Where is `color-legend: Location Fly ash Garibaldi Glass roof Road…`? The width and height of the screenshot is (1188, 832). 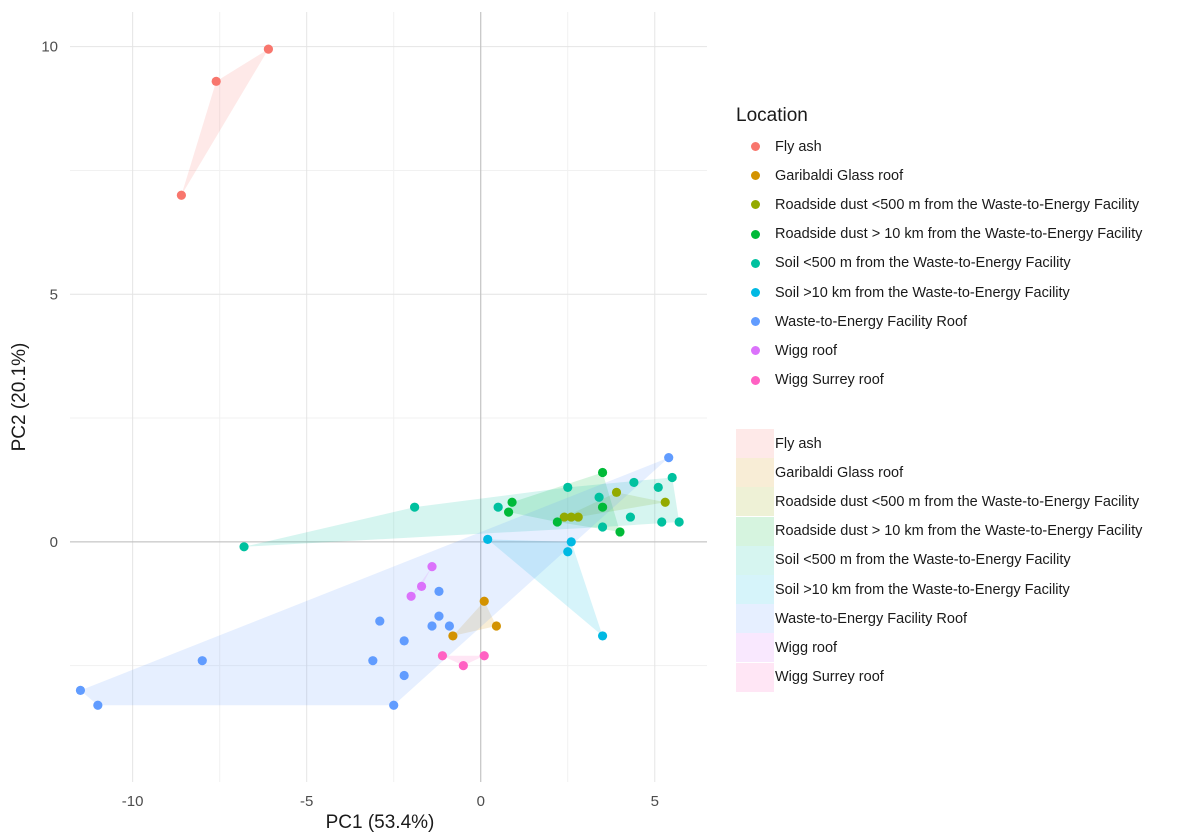
color-legend: Location Fly ash Garibaldi Glass roof Road… is located at coordinates (961, 247).